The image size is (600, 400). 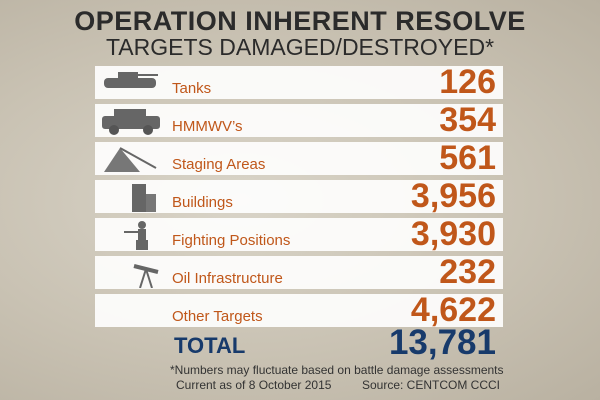 I want to click on row-label: Oil Infrastructure, so click(x=227, y=278).